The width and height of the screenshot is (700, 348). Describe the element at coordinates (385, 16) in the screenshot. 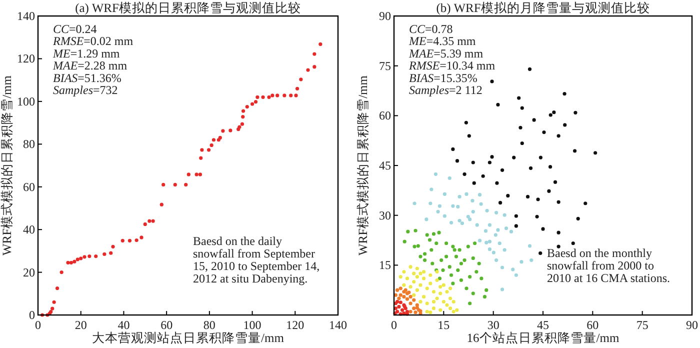

I see `y-tick-label: 90` at that location.